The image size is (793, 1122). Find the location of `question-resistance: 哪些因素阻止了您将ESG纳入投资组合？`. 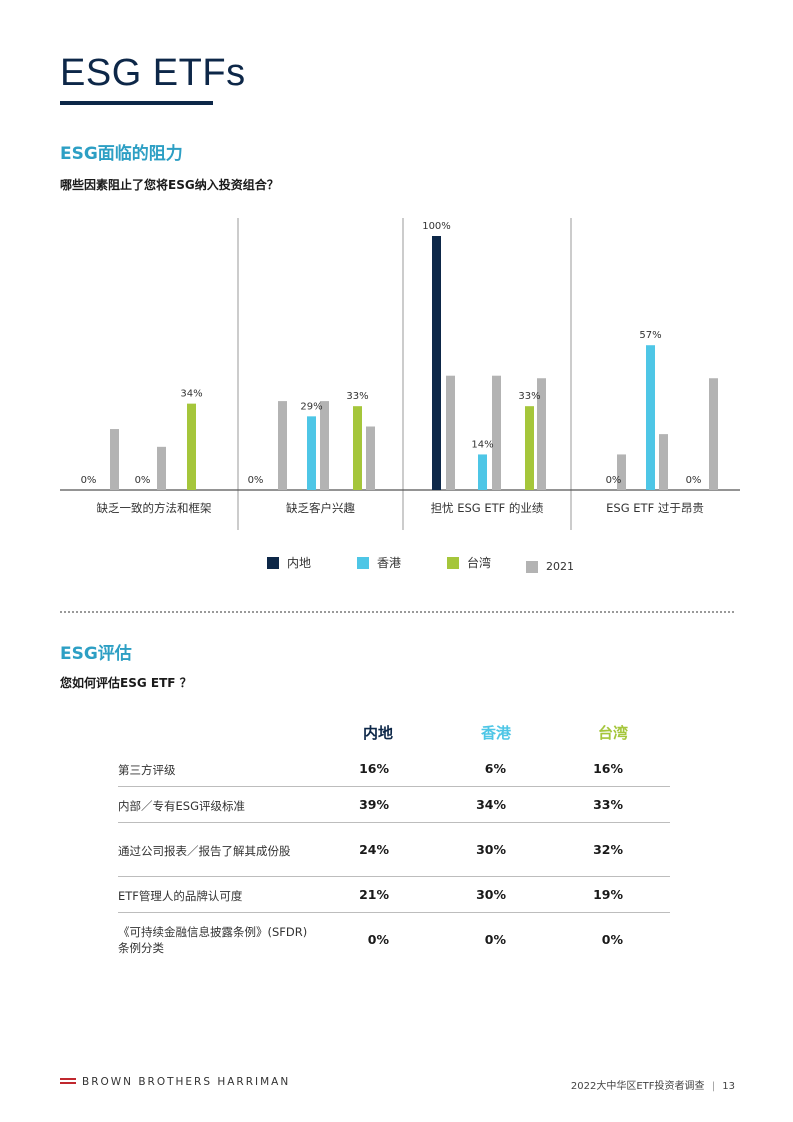

question-resistance: 哪些因素阻止了您将ESG纳入投资组合？ is located at coordinates (169, 185).